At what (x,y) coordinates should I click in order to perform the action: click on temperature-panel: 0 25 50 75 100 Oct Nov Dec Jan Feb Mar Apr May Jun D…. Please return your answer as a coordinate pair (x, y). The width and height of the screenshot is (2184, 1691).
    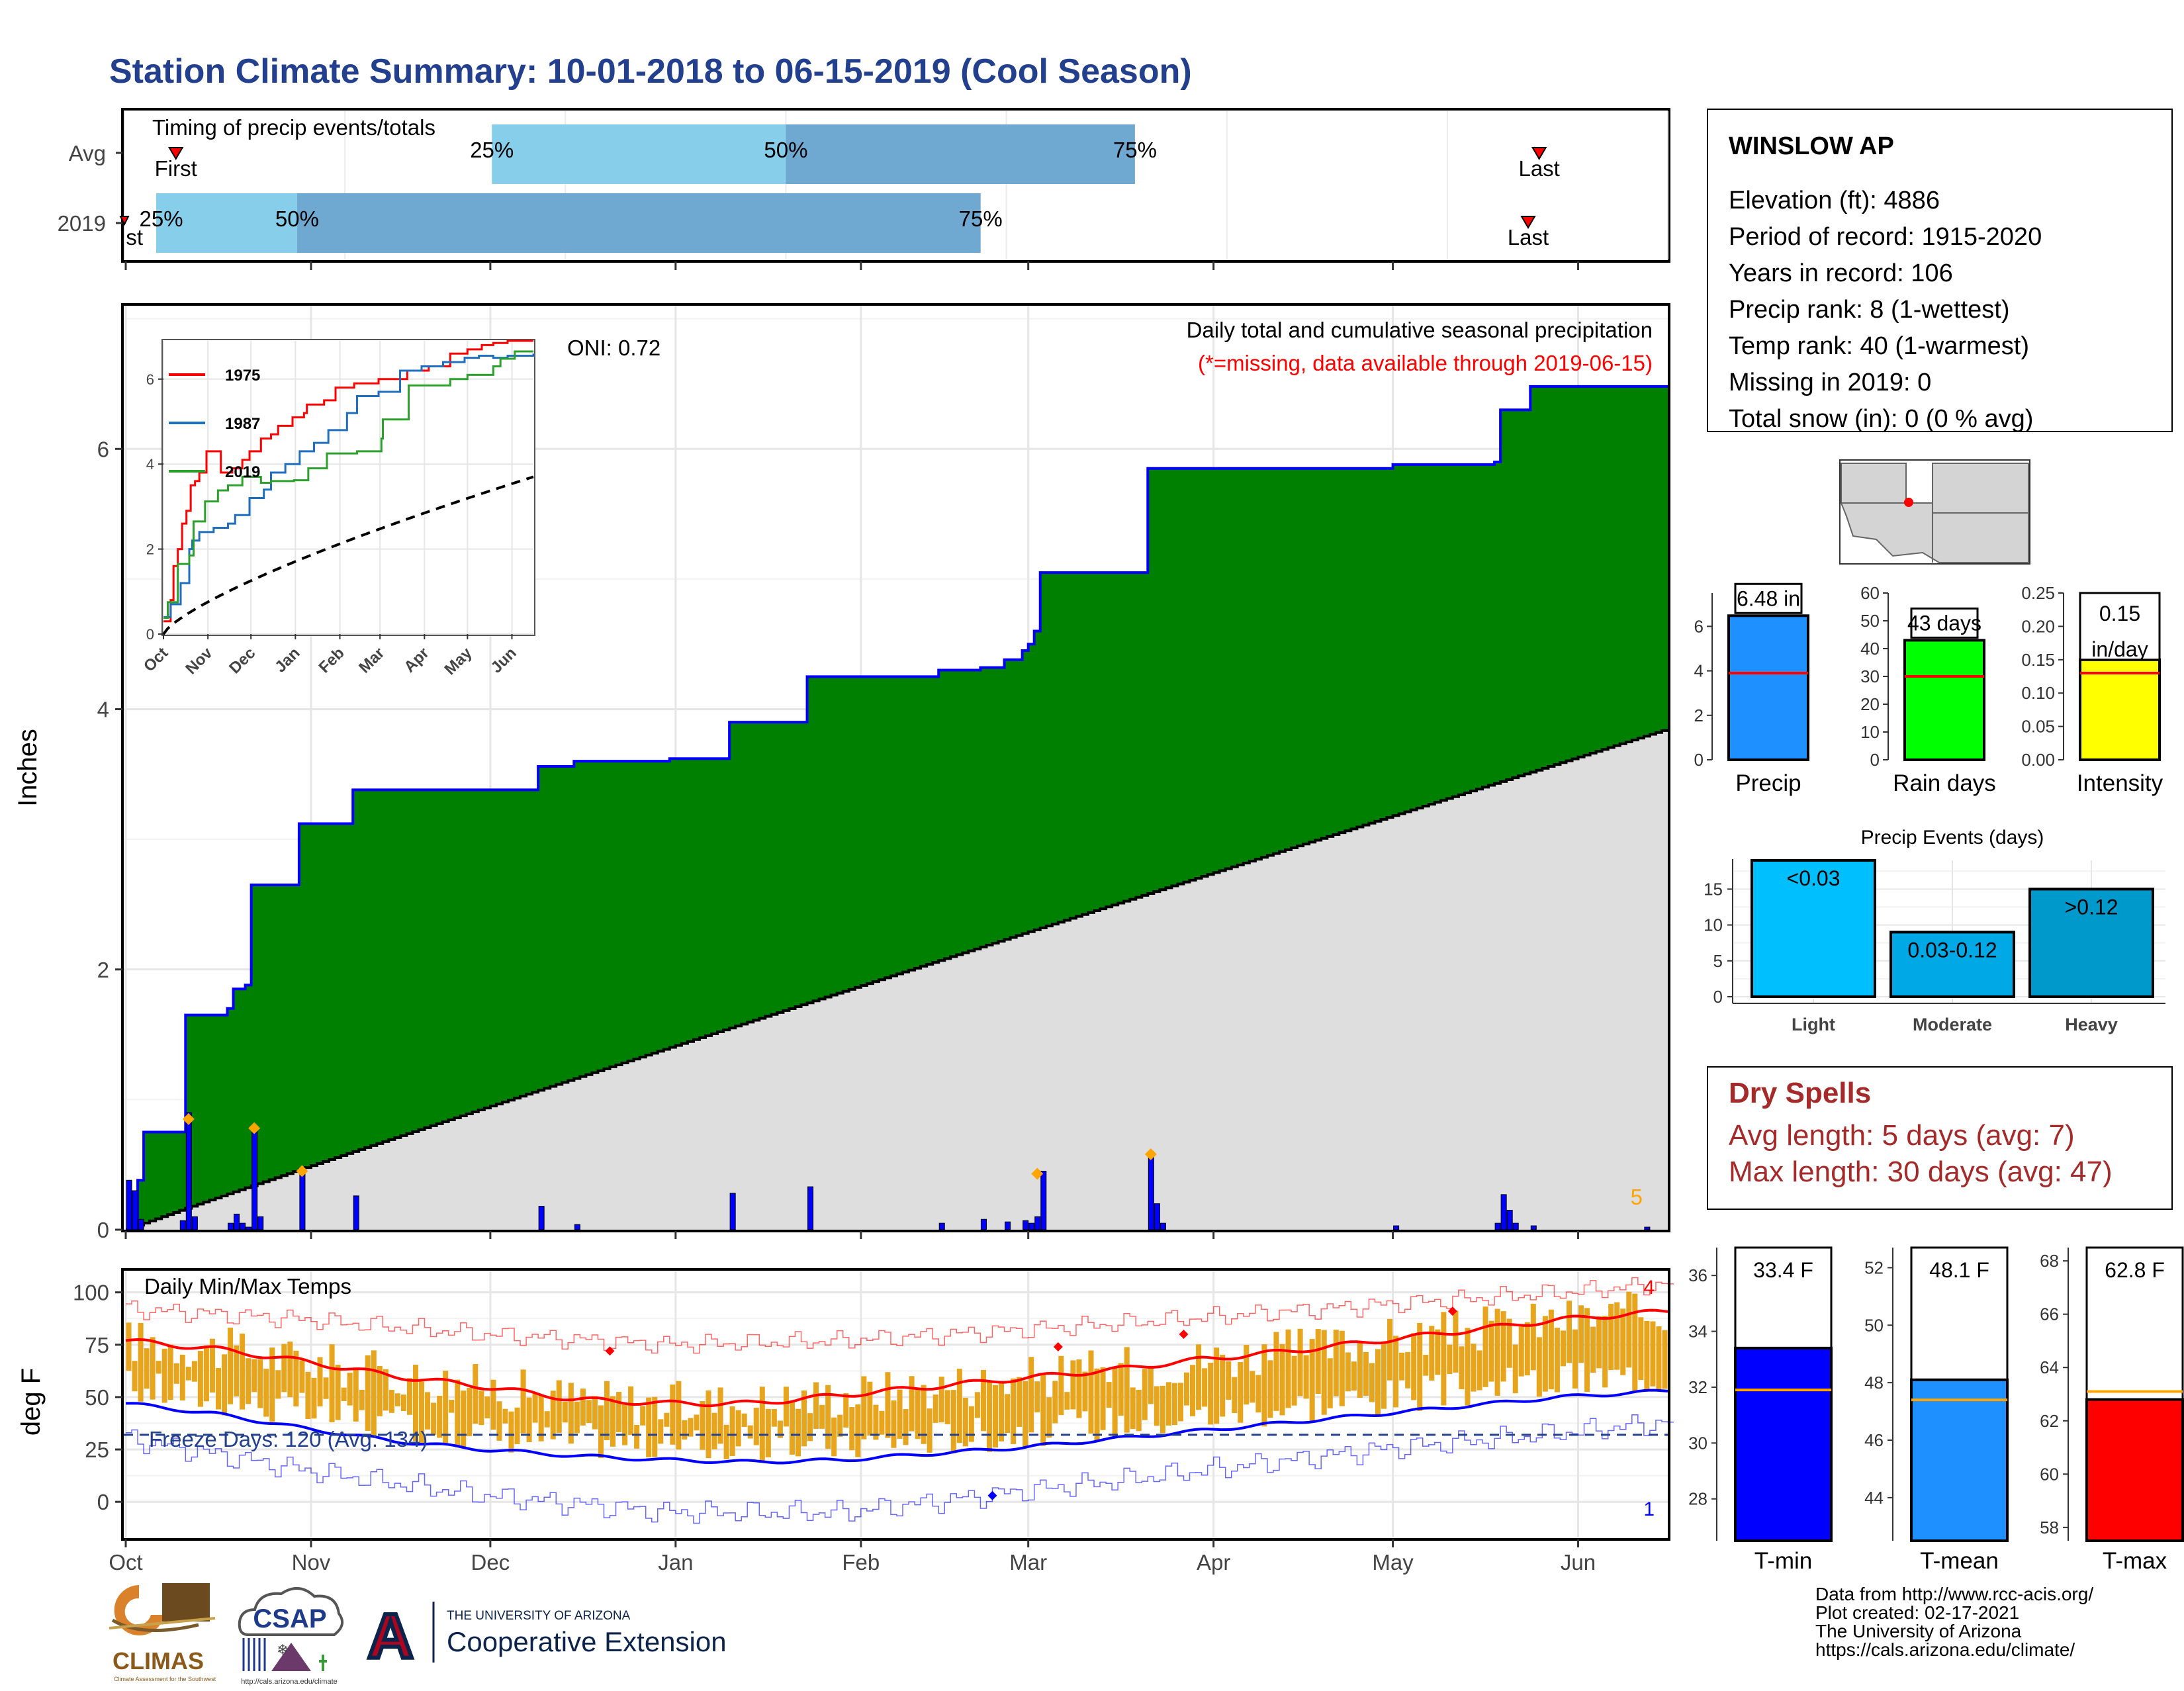
    Looking at the image, I should click on (845, 1421).